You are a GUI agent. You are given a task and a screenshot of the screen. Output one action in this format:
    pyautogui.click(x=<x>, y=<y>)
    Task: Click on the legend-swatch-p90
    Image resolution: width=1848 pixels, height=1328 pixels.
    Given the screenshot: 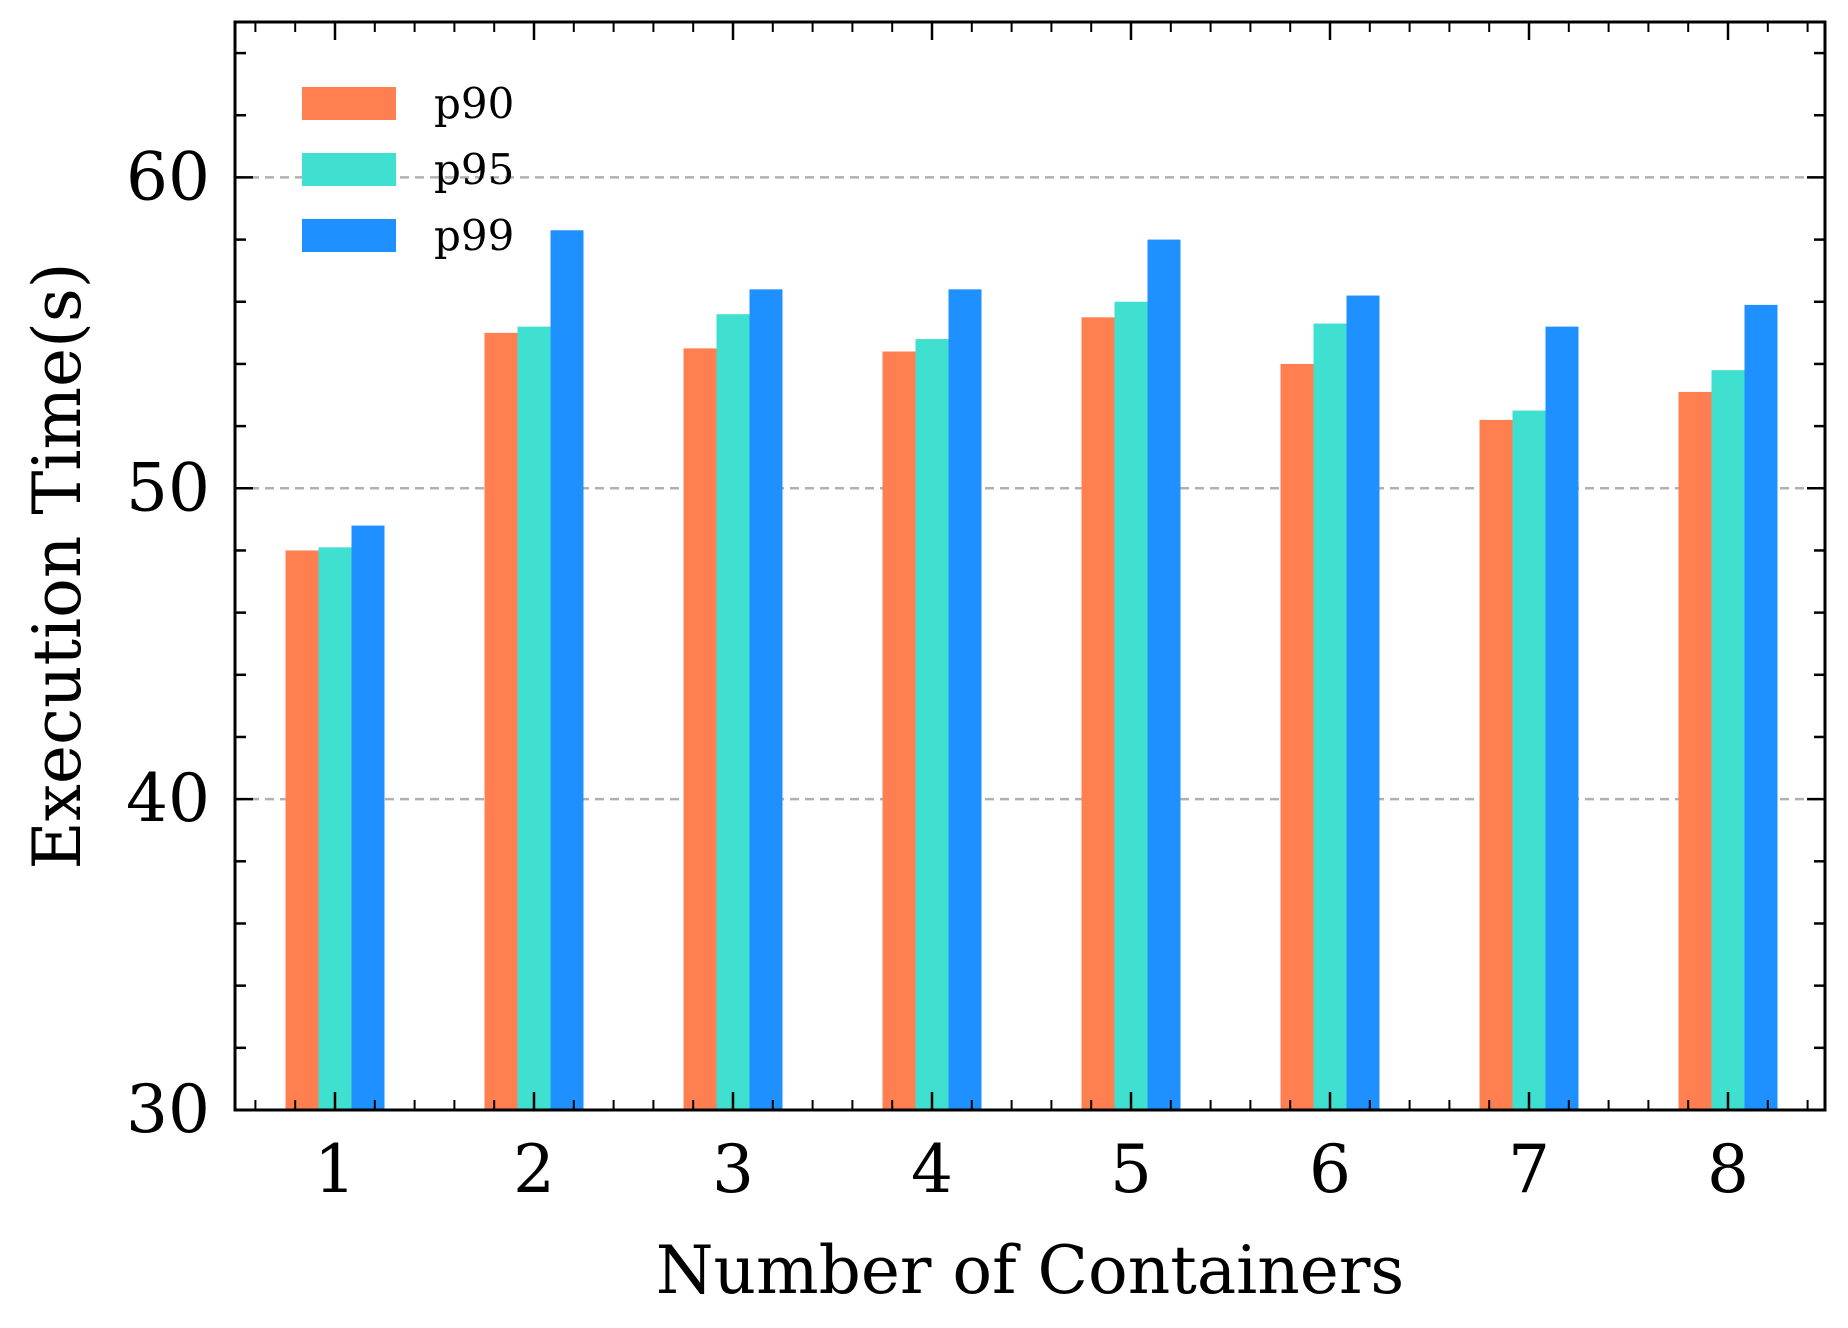 What is the action you would take?
    pyautogui.click(x=349, y=103)
    